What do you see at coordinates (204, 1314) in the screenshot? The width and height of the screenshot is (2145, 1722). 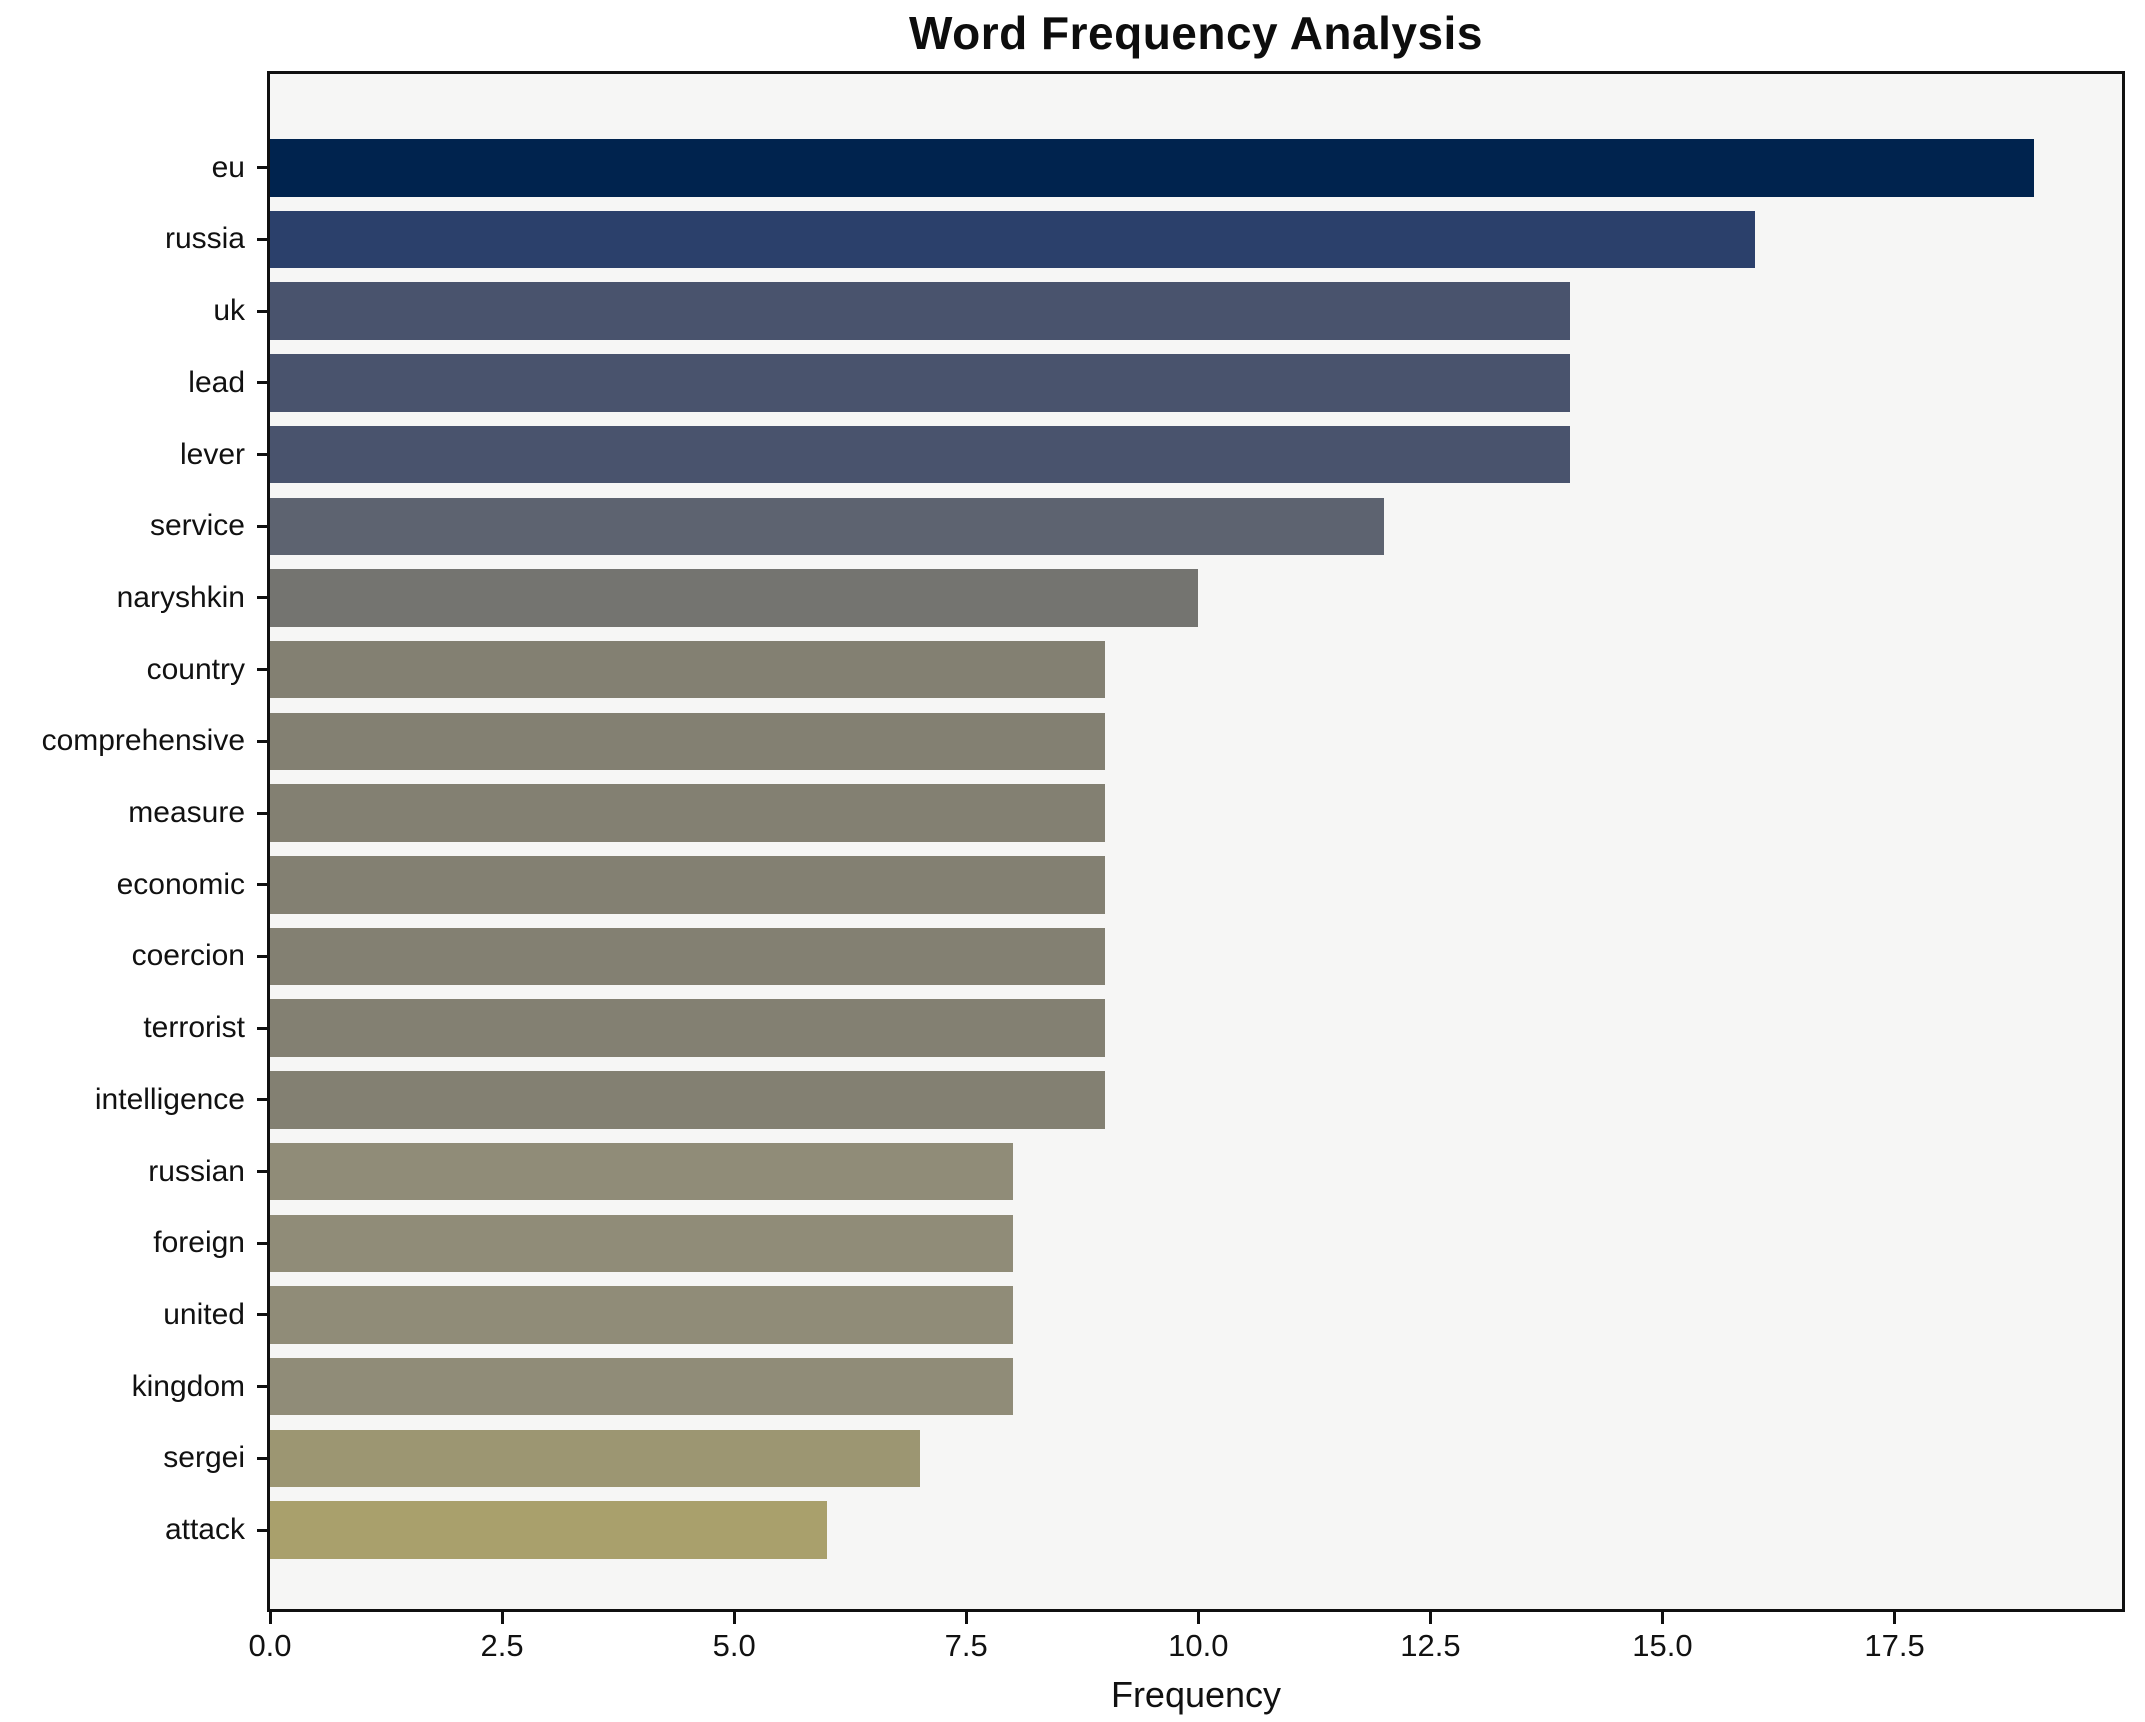 I see `y-tick-label-united: united` at bounding box center [204, 1314].